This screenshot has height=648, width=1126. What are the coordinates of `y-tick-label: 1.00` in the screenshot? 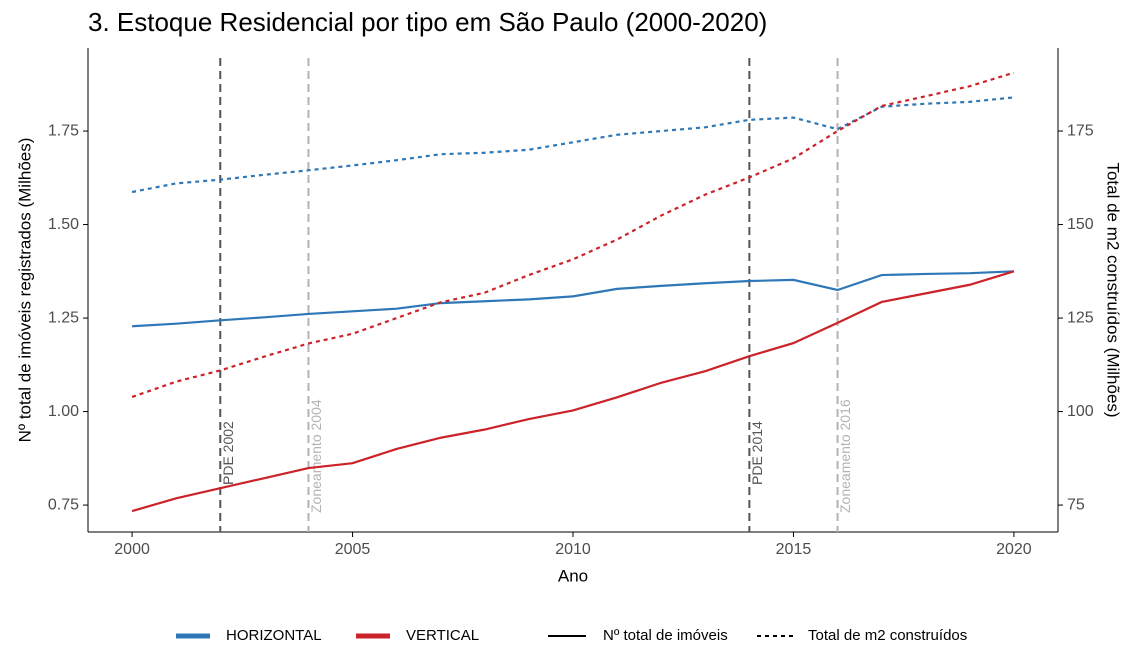 It's located at (63, 411).